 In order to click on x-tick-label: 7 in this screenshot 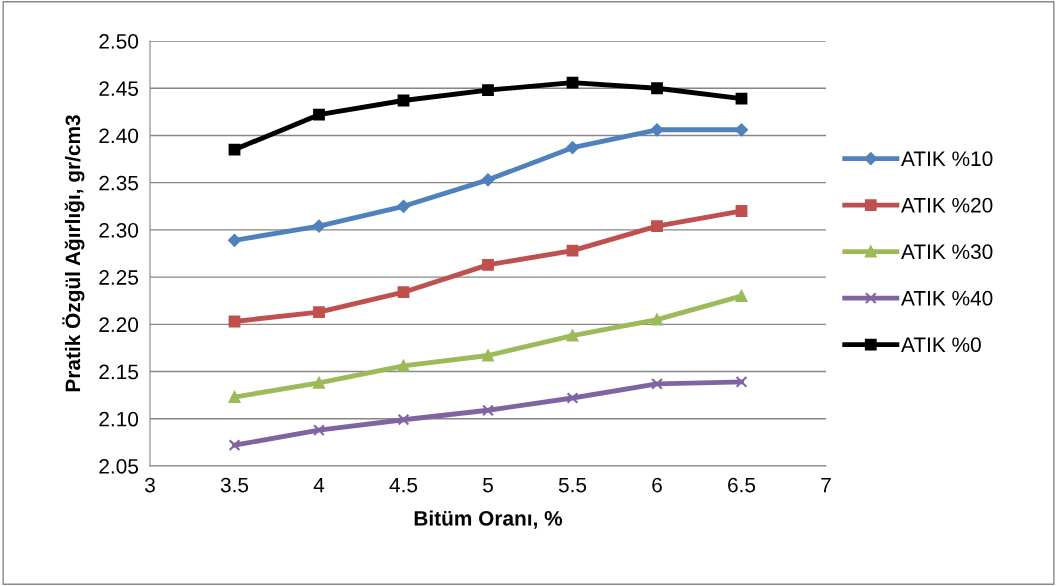, I will do `click(826, 485)`.